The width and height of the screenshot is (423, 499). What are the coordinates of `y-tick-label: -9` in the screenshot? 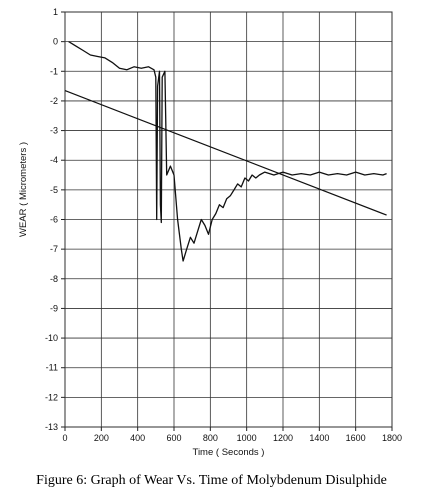 It's located at (54, 308).